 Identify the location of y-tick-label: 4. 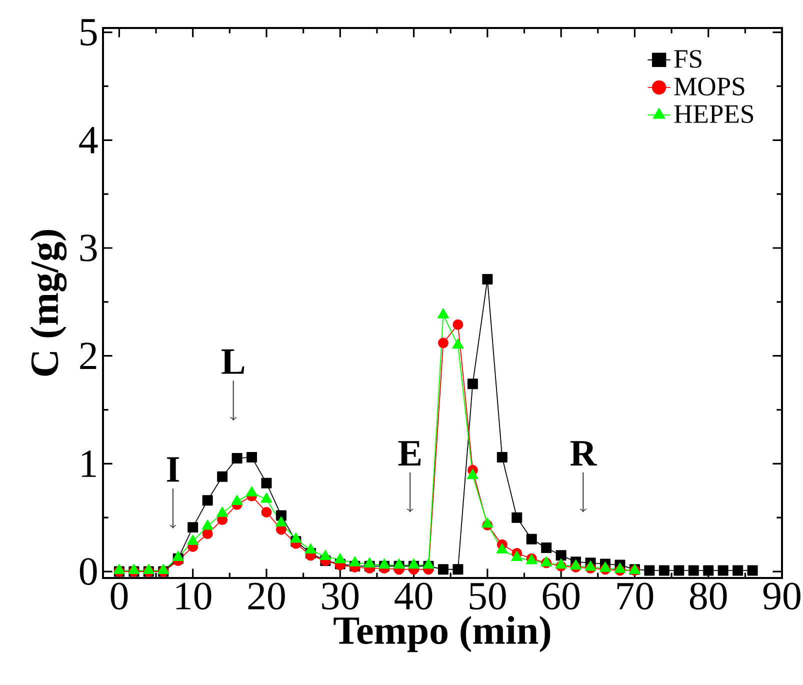
(88, 140).